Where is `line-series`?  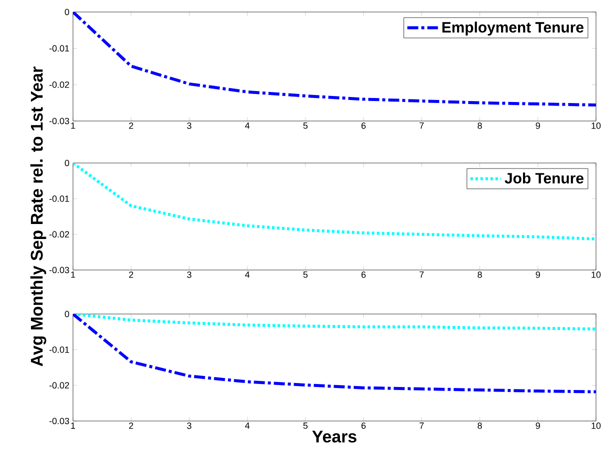
line-series is located at coordinates (334, 201).